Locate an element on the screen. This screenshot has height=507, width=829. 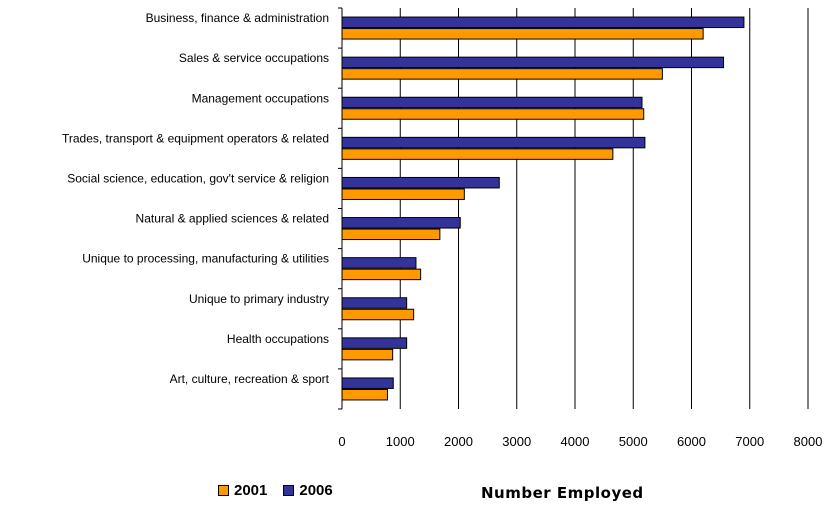
x-tick-label: 8000 is located at coordinates (808, 441).